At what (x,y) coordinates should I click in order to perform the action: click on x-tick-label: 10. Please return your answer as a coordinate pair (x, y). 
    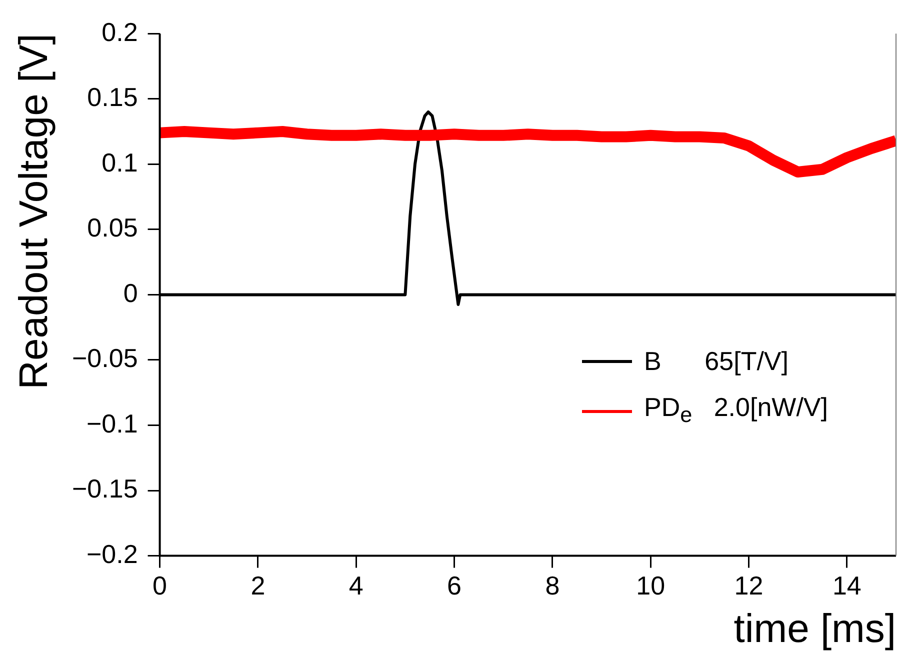
    Looking at the image, I should click on (651, 585).